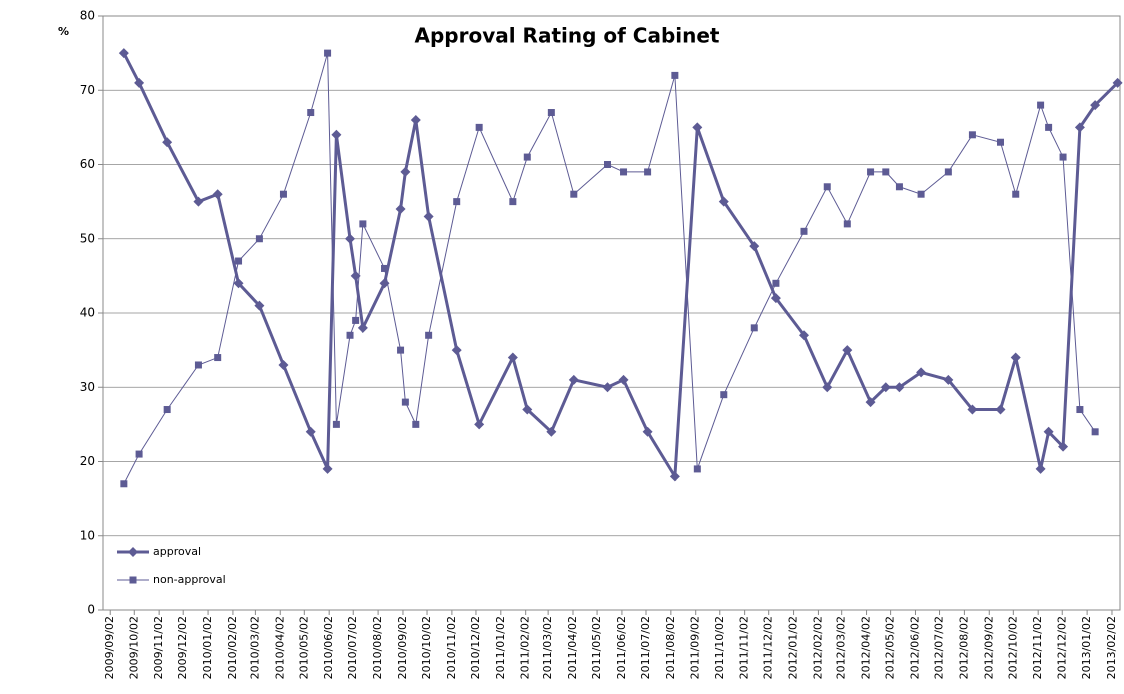  I want to click on y-tick-label: 30, so click(87, 387).